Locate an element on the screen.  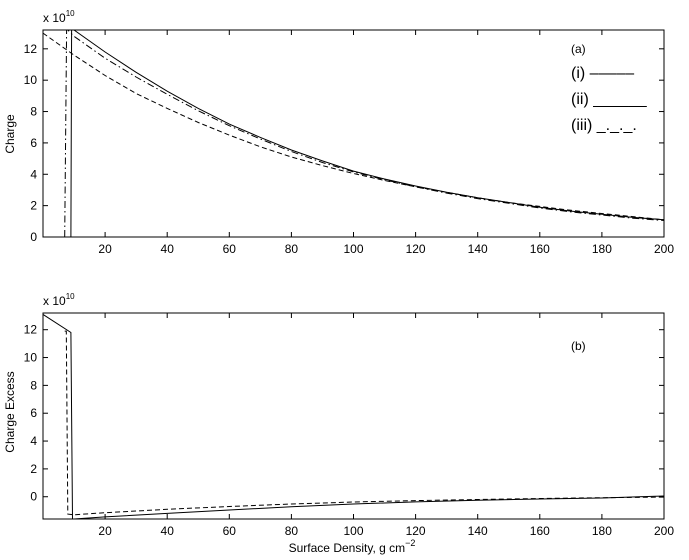
panel-a-y-axis-label: Charge is located at coordinates (10, 134).